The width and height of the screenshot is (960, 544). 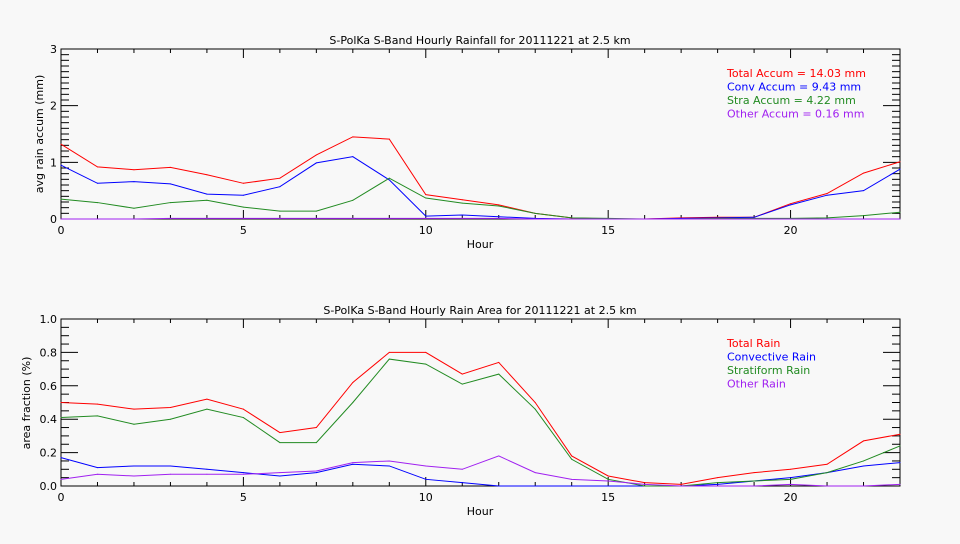 I want to click on bottom-chart-ylabel: area fraction (%), so click(x=26, y=403).